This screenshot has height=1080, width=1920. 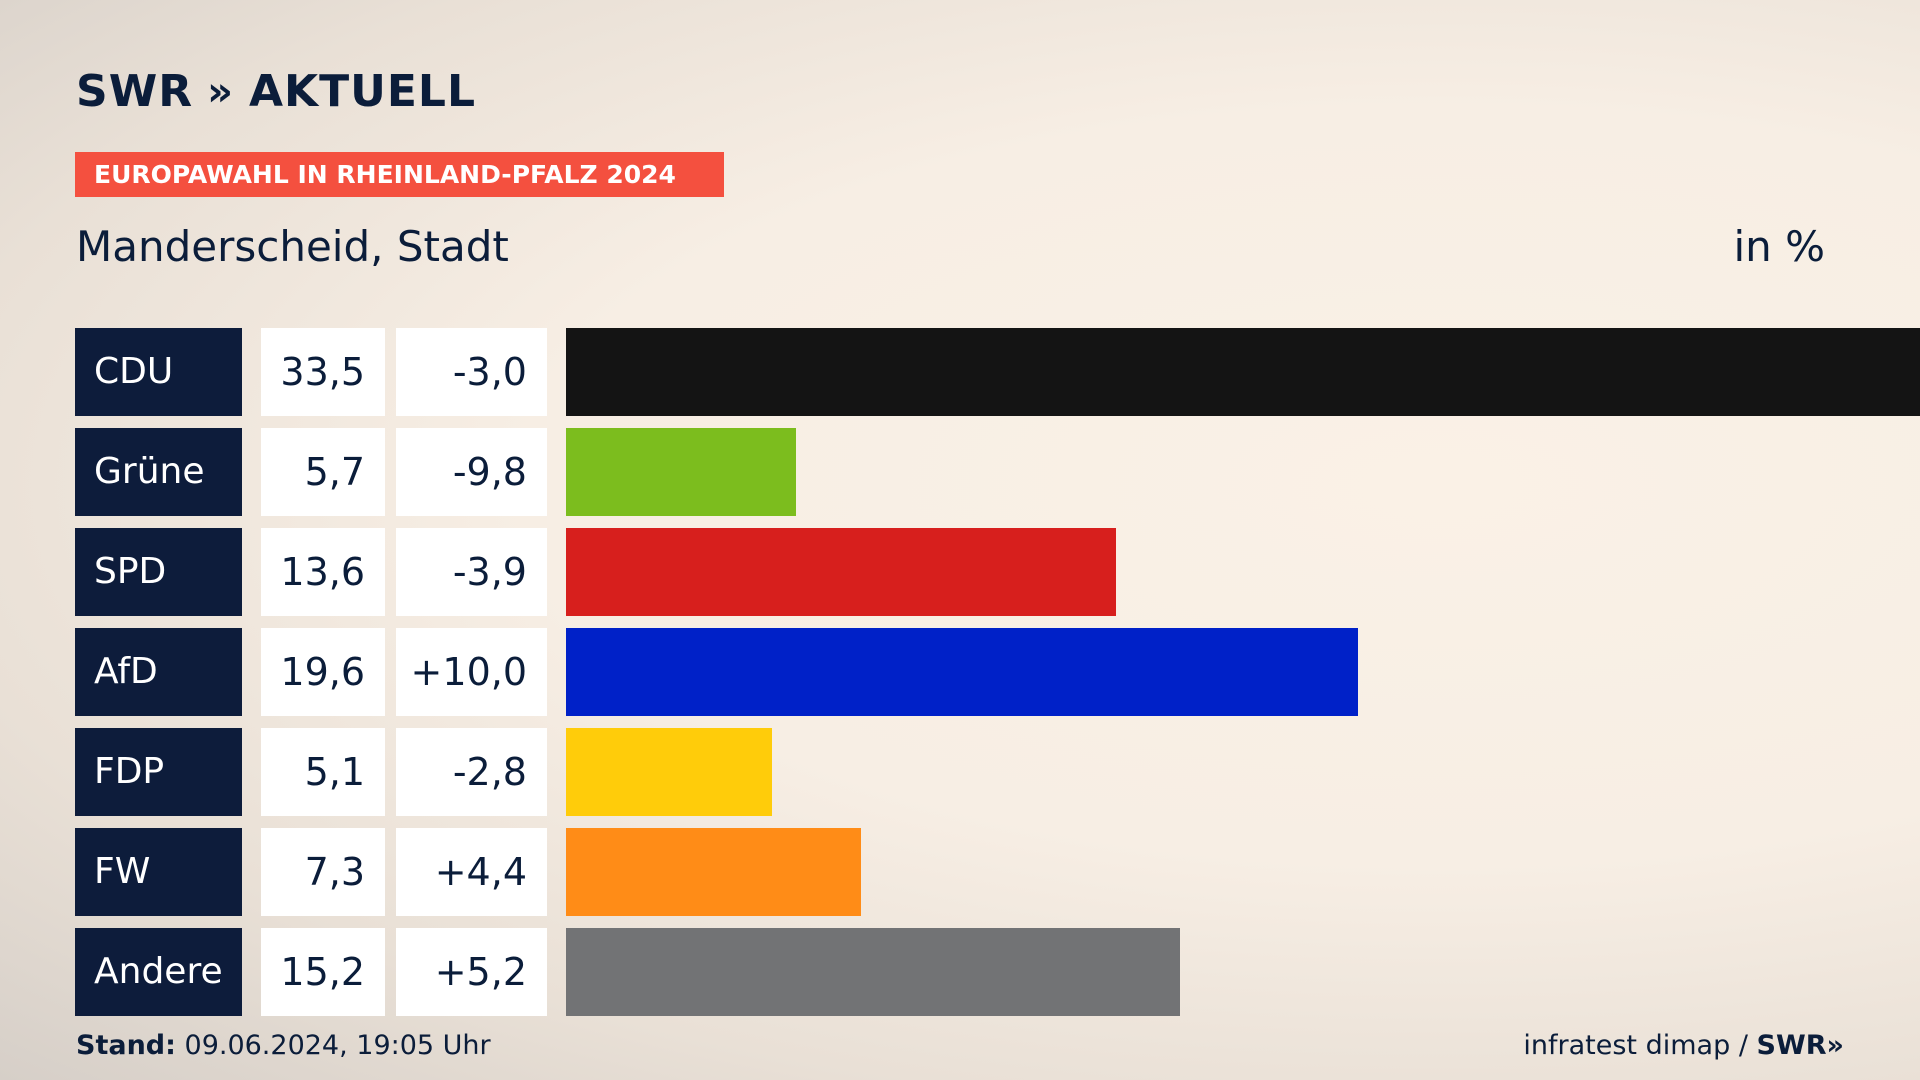 I want to click on party-label: Andere, so click(x=158, y=972).